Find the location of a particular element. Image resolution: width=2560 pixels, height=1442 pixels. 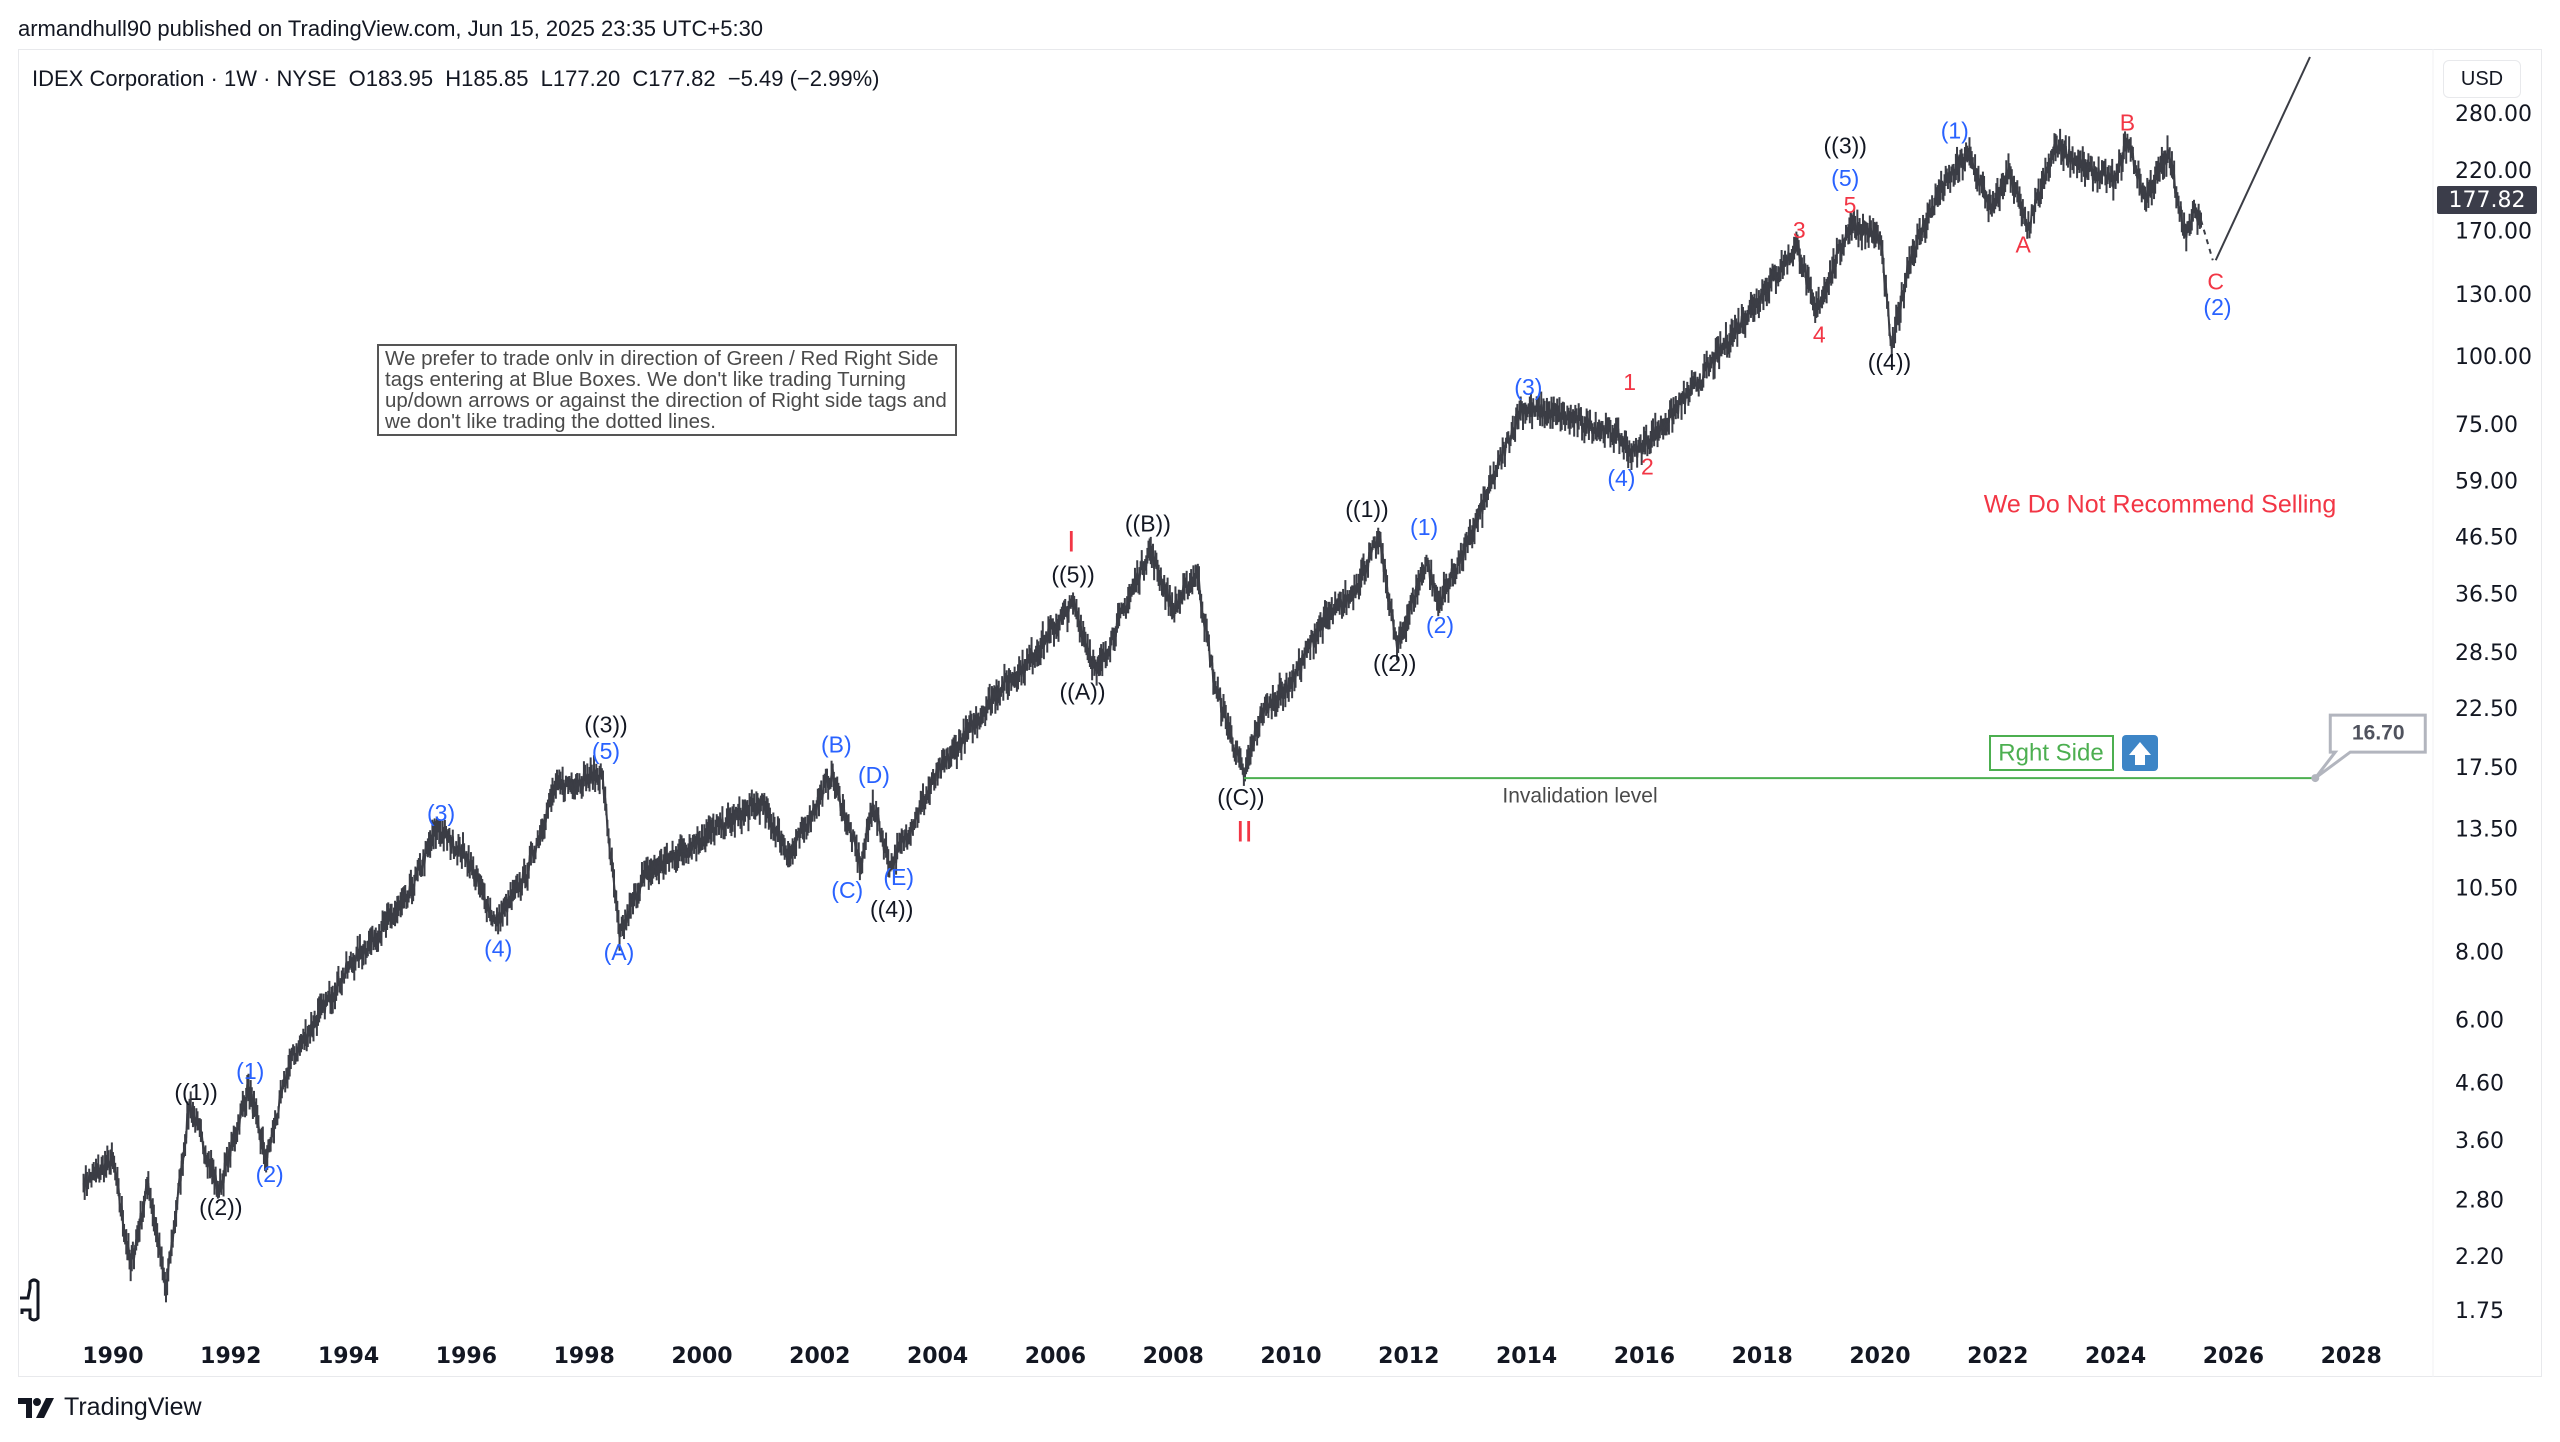

x-tick-label: 2014 is located at coordinates (1526, 1356).